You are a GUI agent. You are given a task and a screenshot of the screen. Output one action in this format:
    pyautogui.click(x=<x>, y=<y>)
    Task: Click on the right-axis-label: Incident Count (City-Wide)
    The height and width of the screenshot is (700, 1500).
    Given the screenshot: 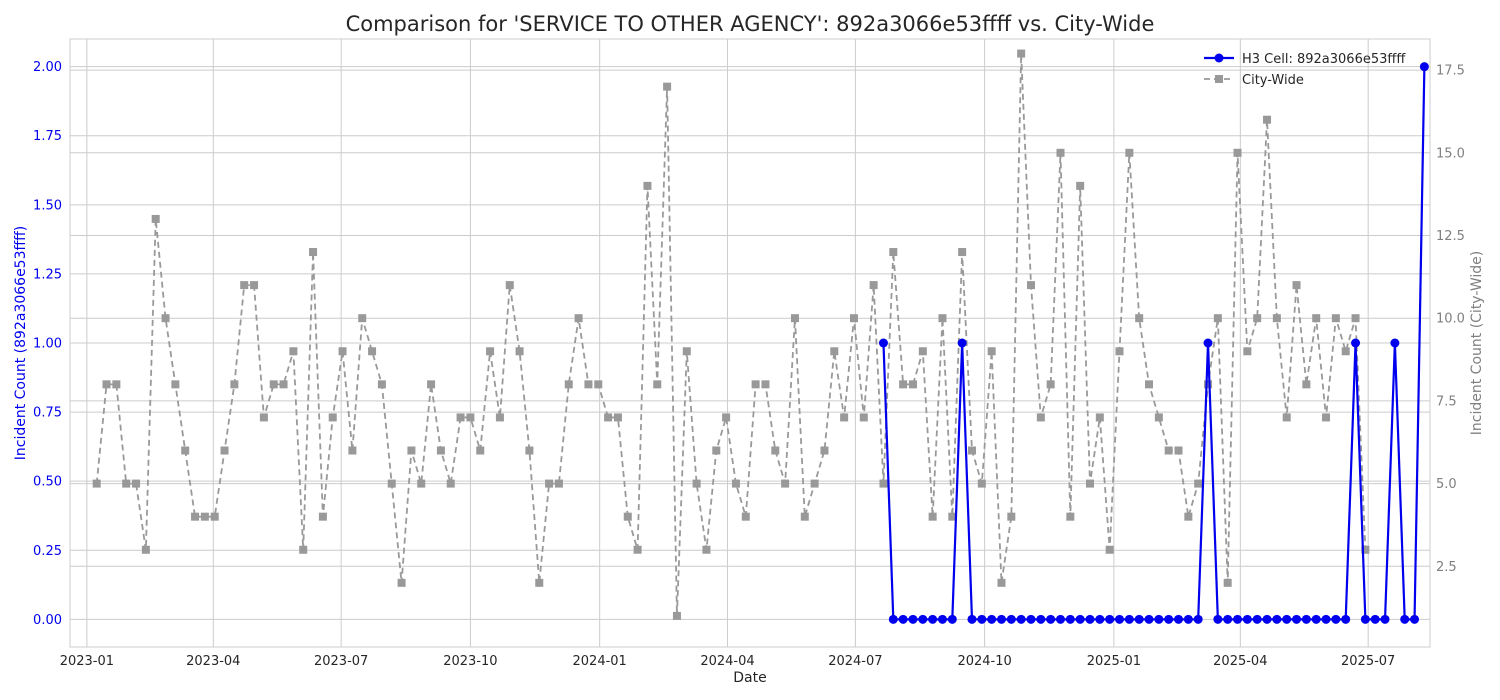 What is the action you would take?
    pyautogui.click(x=1477, y=343)
    